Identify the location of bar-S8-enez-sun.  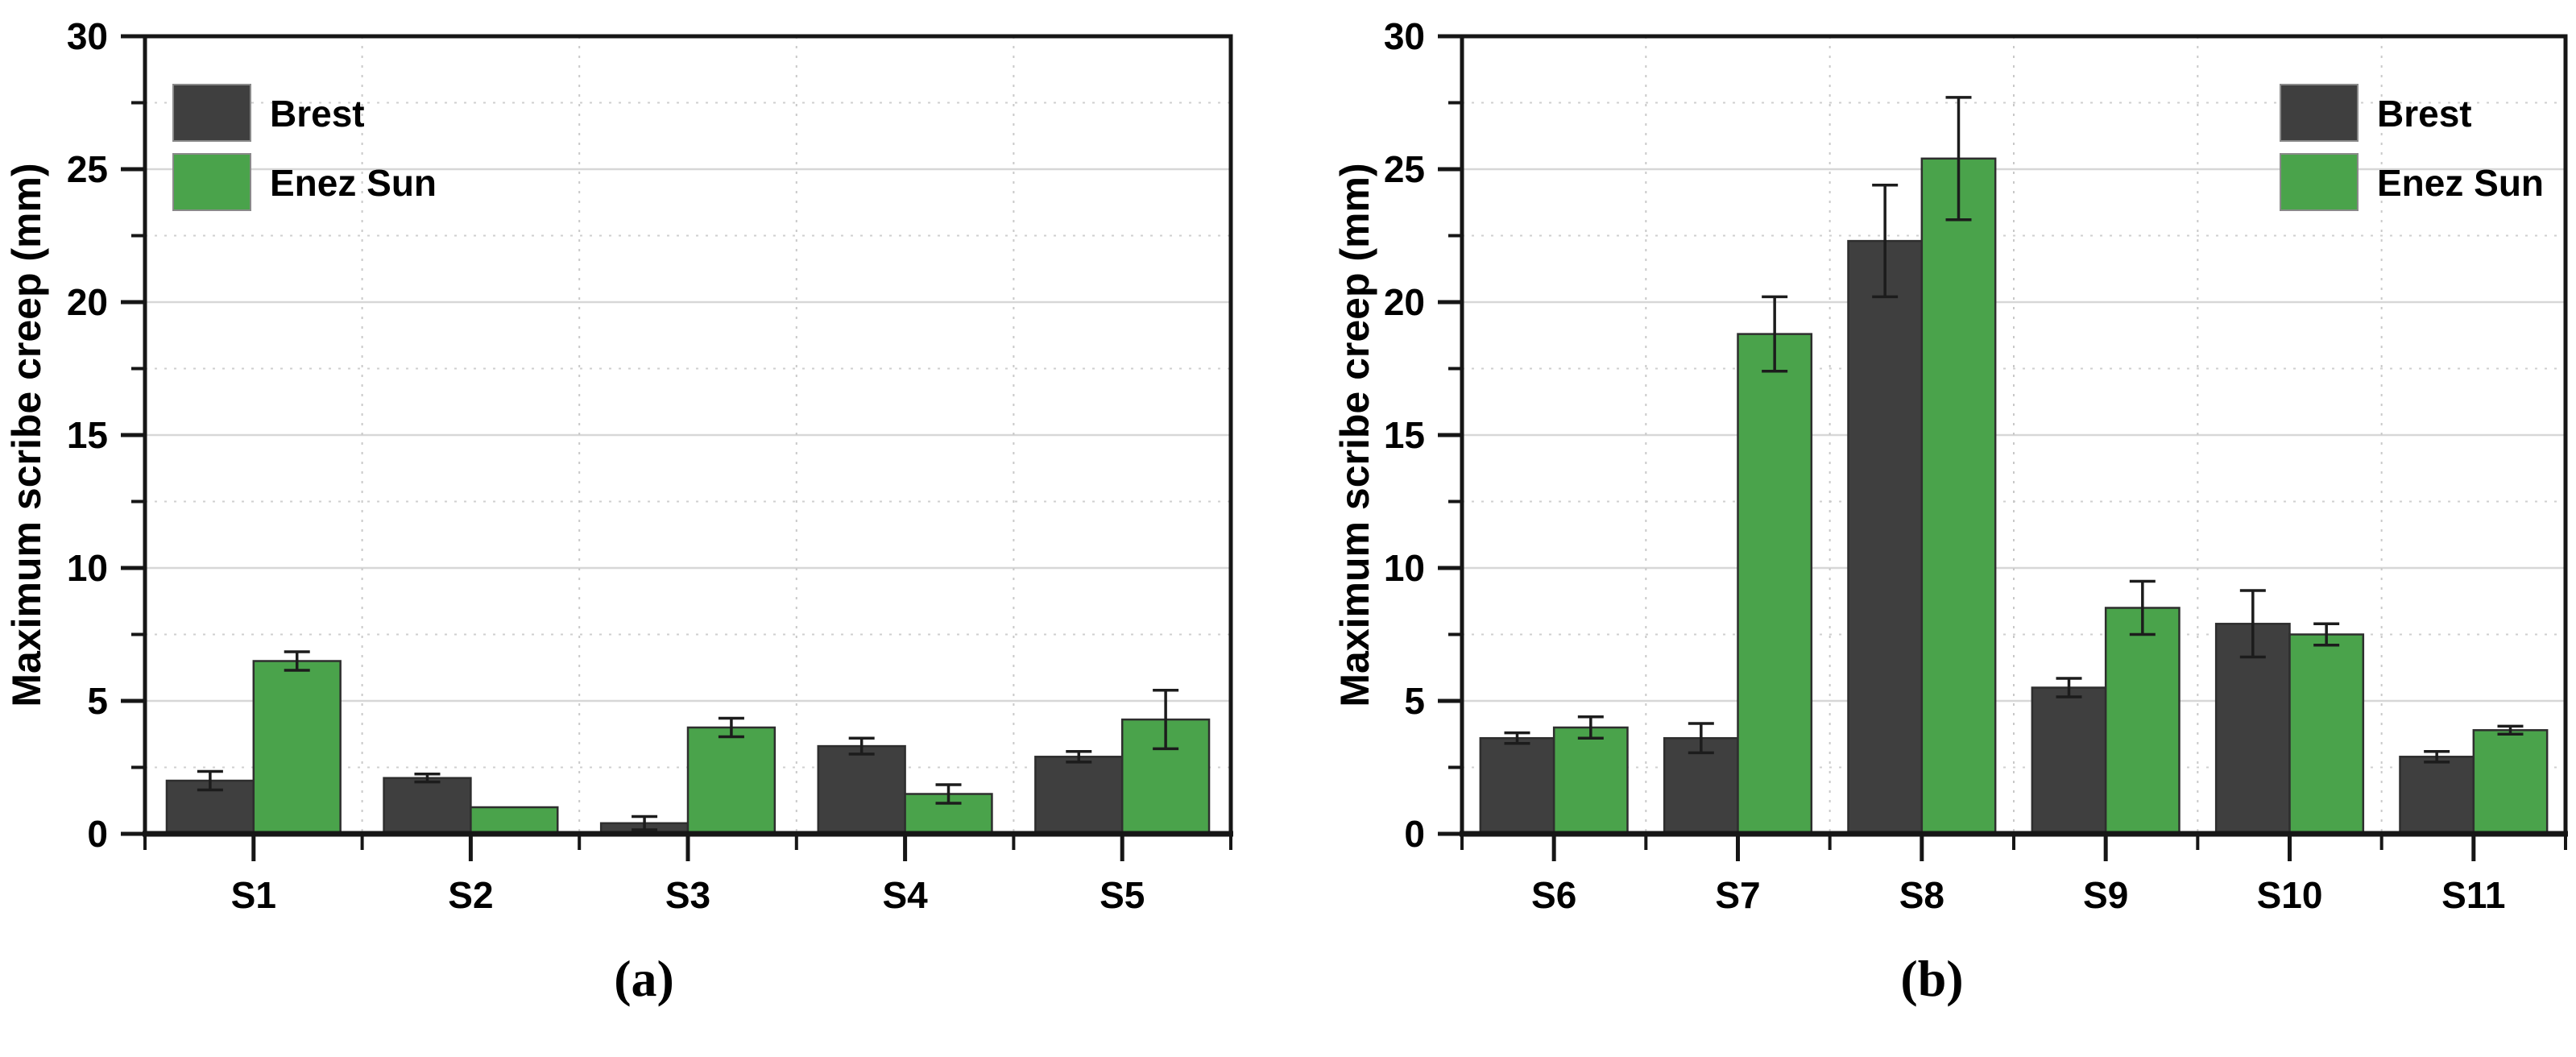
(1958, 496).